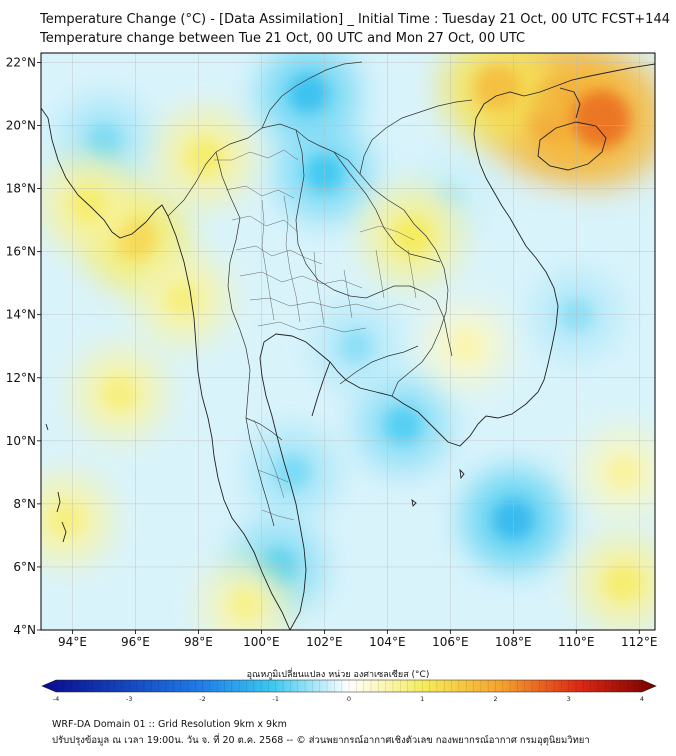 The width and height of the screenshot is (676, 756). Describe the element at coordinates (642, 699) in the screenshot. I see `colorbar-tick-label: 4` at that location.